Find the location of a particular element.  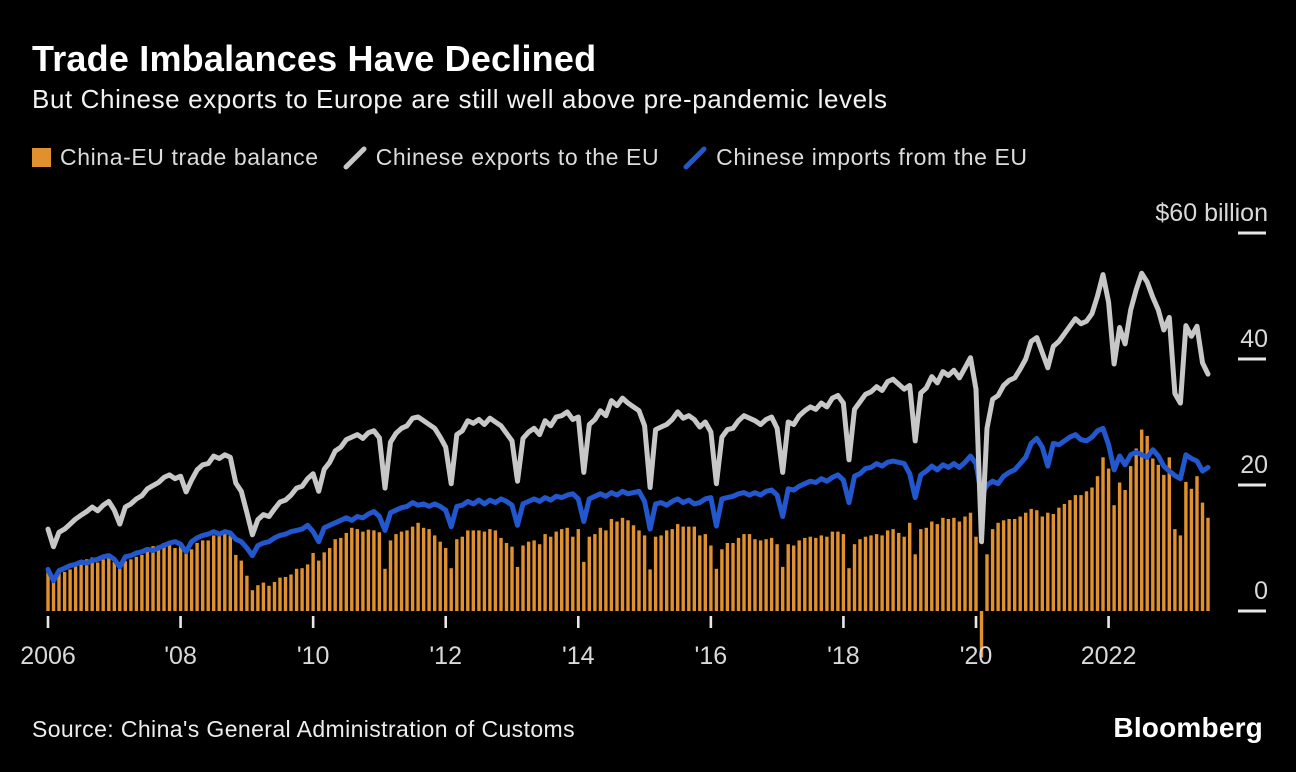

x-axis-tick-label: 2006 is located at coordinates (48, 656).